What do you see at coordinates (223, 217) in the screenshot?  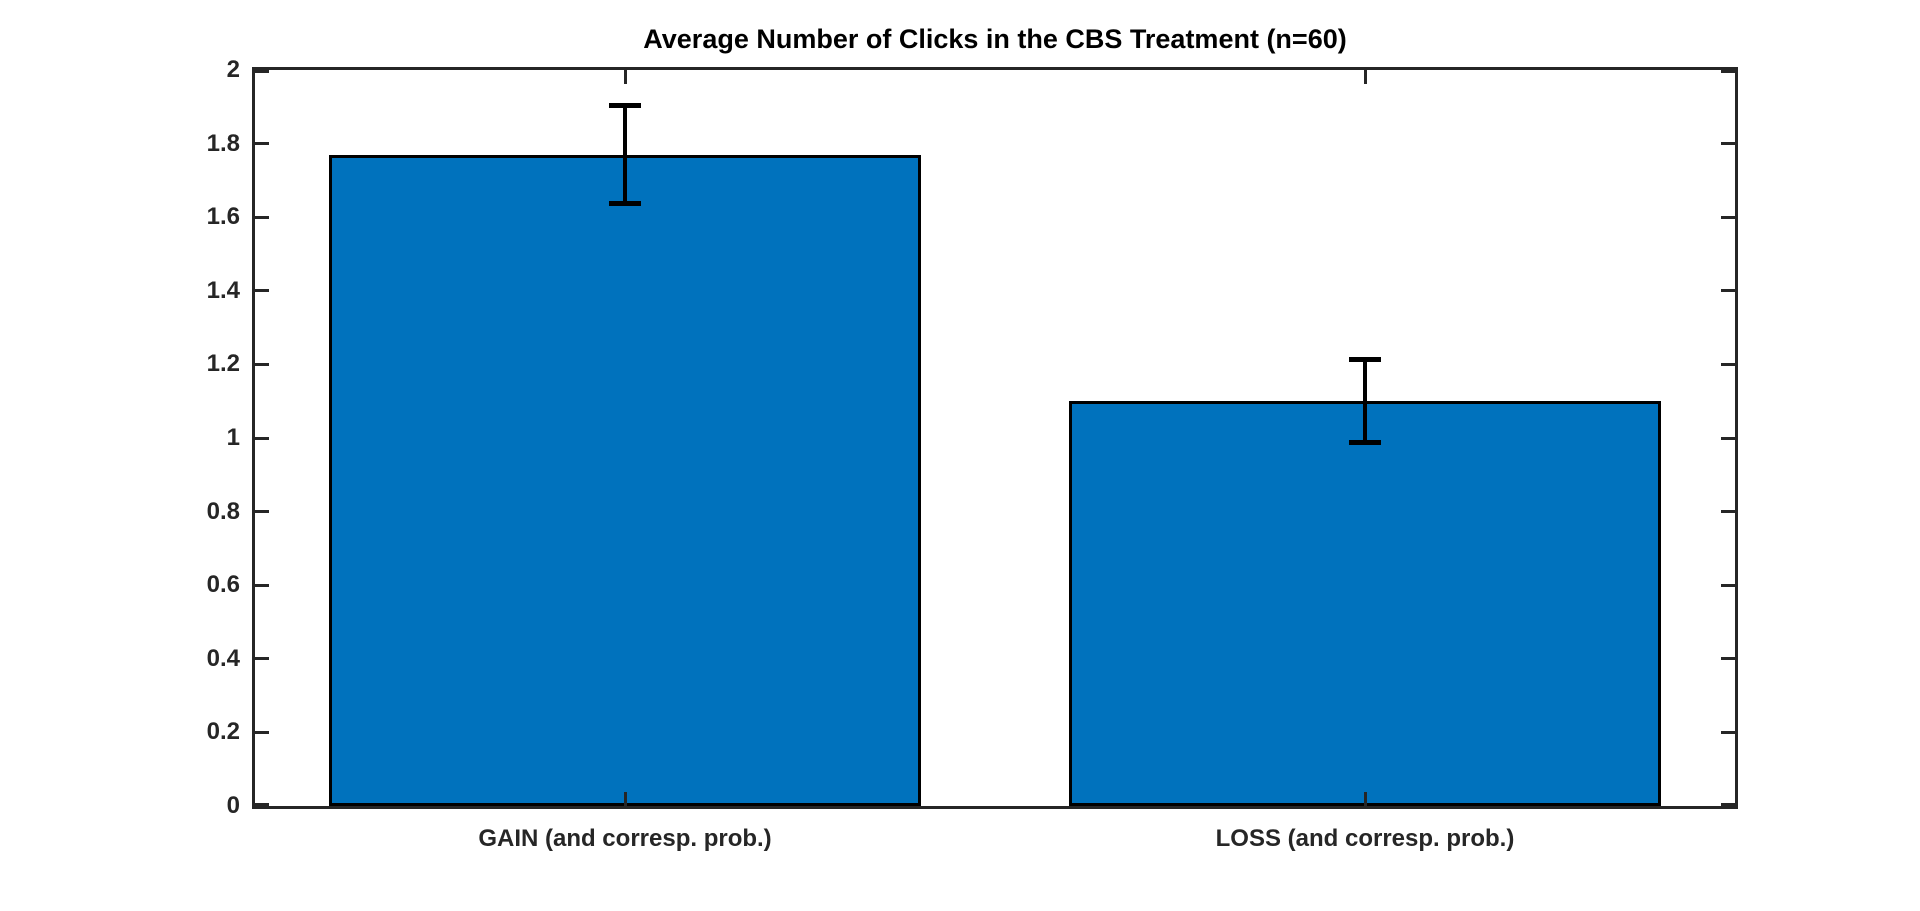 I see `y-tick-label: 1.6` at bounding box center [223, 217].